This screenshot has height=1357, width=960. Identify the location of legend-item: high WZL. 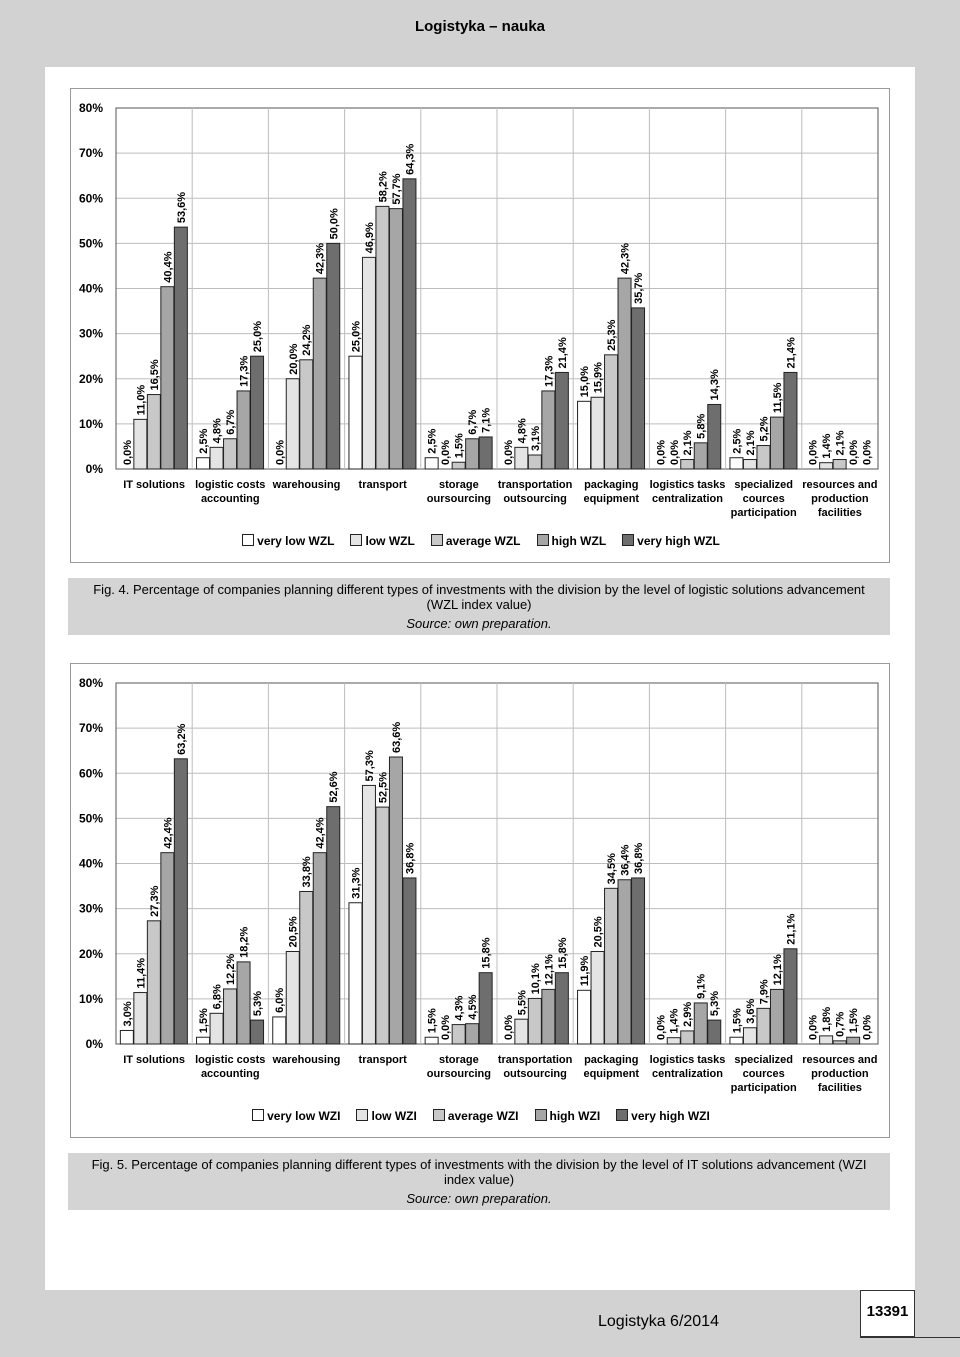
(571, 541).